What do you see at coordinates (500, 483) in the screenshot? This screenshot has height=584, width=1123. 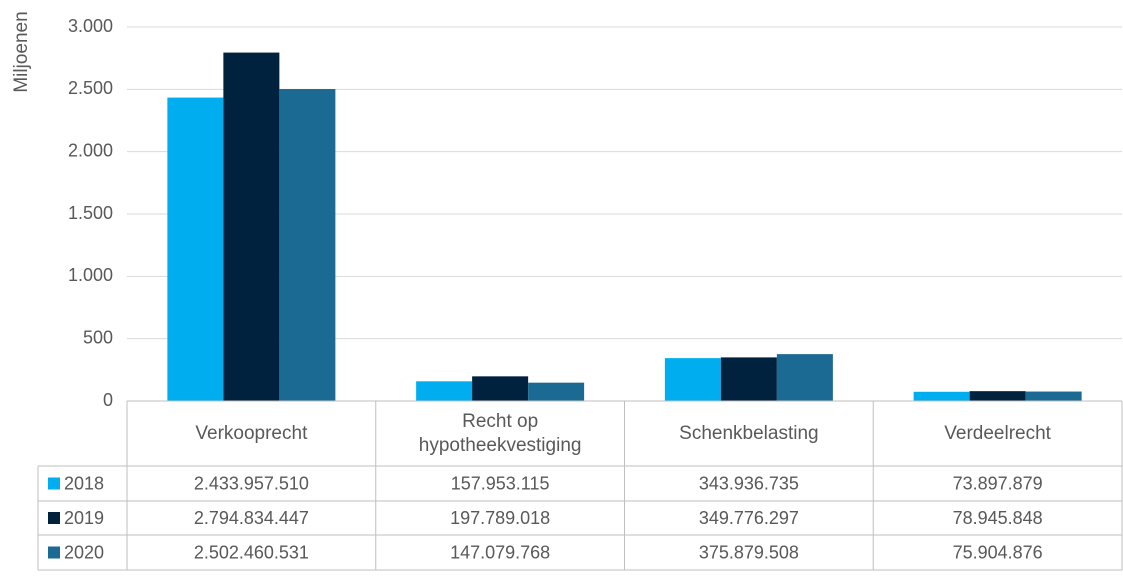 I see `table-value: 157.953.115` at bounding box center [500, 483].